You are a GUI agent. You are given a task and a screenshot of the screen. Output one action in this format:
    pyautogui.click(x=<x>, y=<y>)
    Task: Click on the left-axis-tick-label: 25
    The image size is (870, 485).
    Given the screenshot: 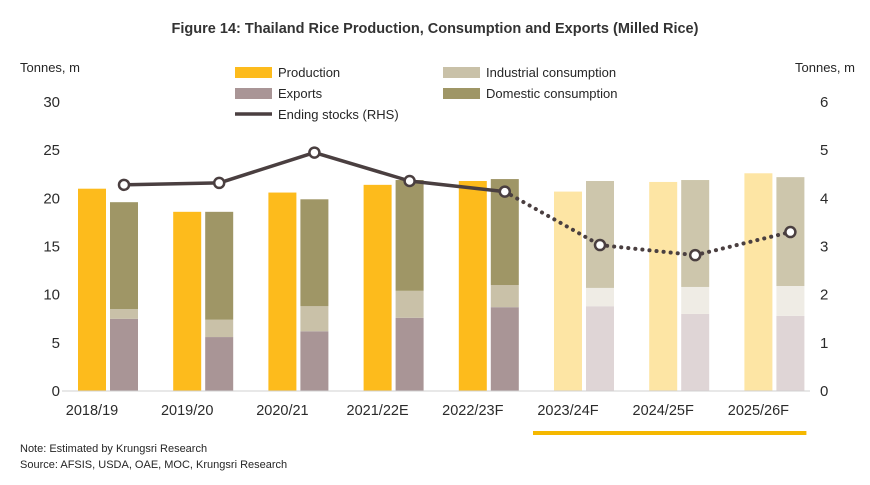 What is the action you would take?
    pyautogui.click(x=51, y=150)
    